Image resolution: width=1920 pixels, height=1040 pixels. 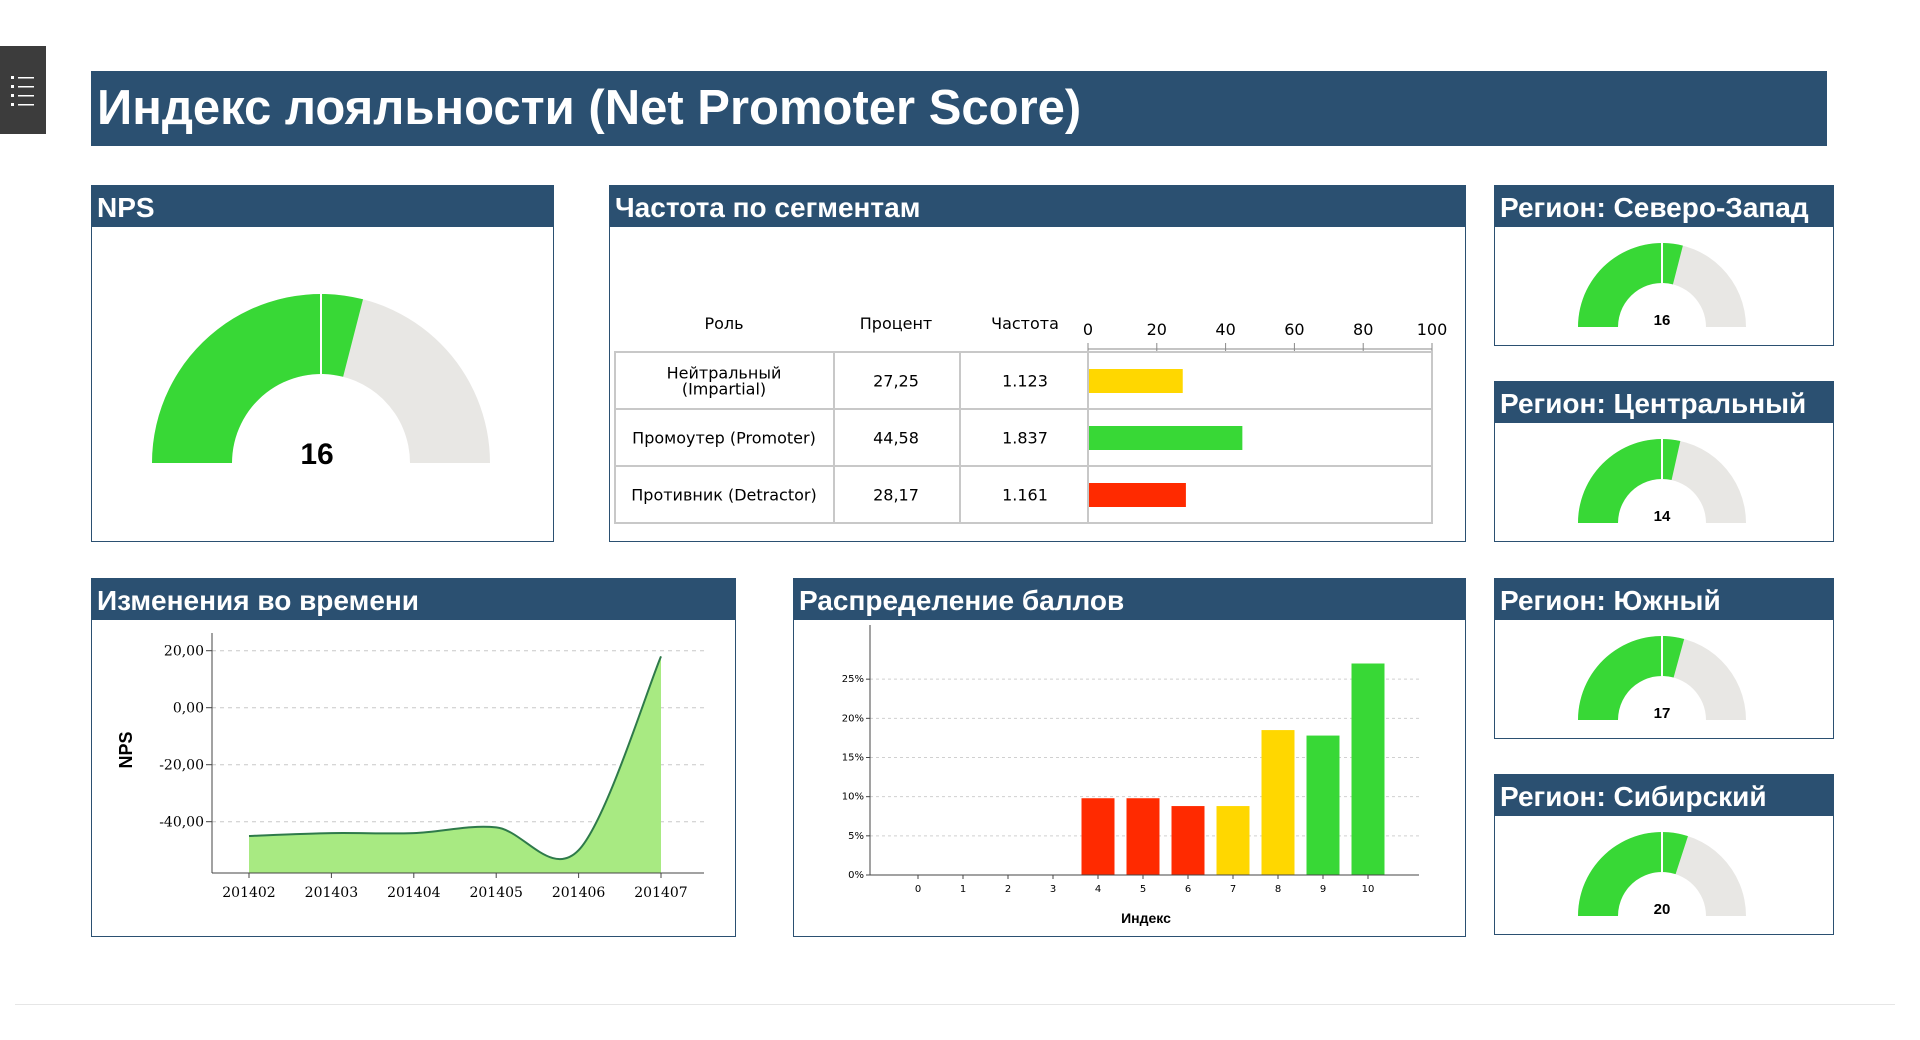 I want to click on x-tick-label: 201402, so click(x=248, y=893).